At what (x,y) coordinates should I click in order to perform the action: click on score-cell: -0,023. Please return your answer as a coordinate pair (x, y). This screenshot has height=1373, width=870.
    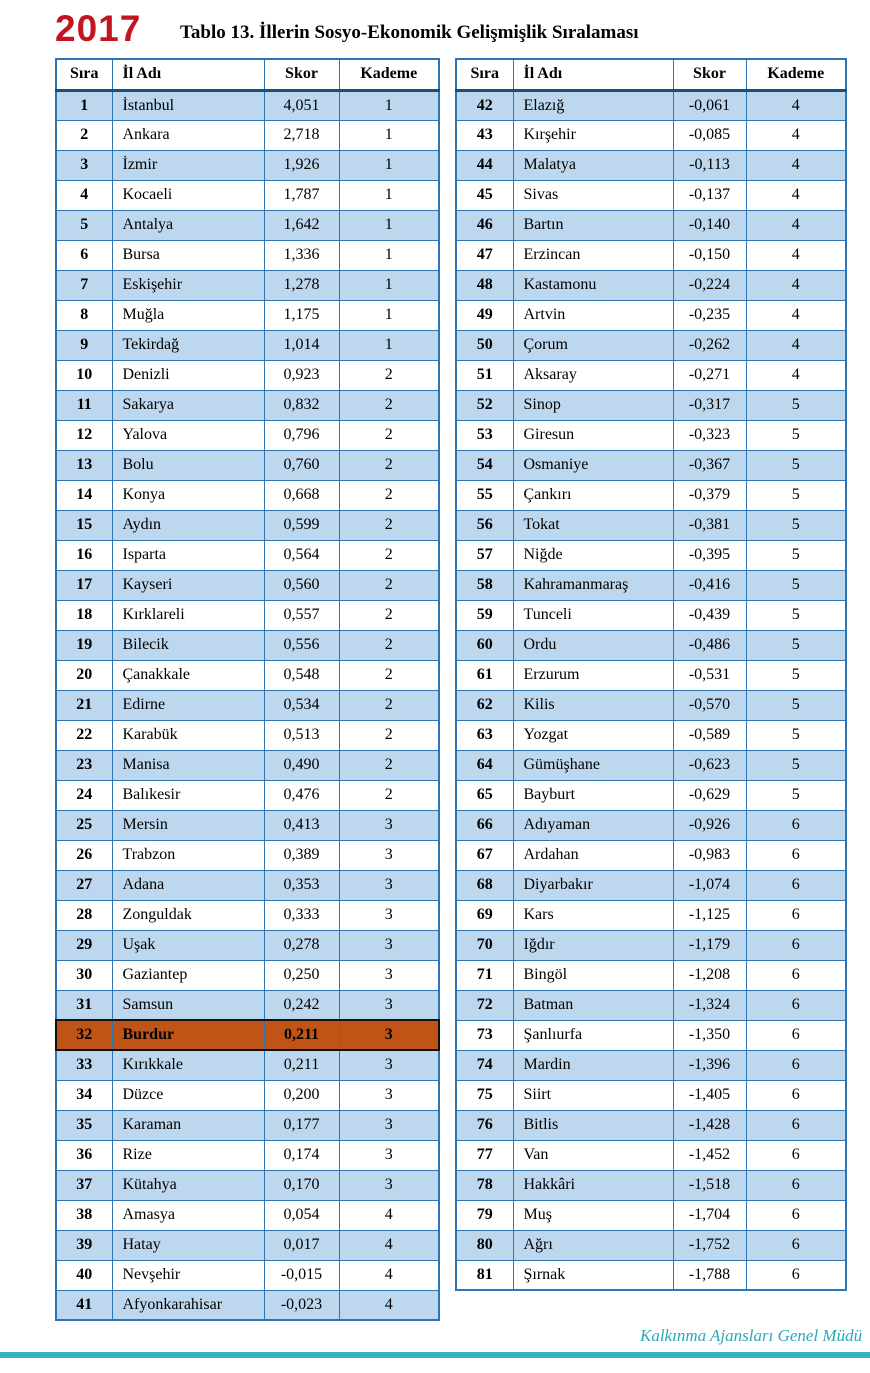
    Looking at the image, I should click on (301, 1305).